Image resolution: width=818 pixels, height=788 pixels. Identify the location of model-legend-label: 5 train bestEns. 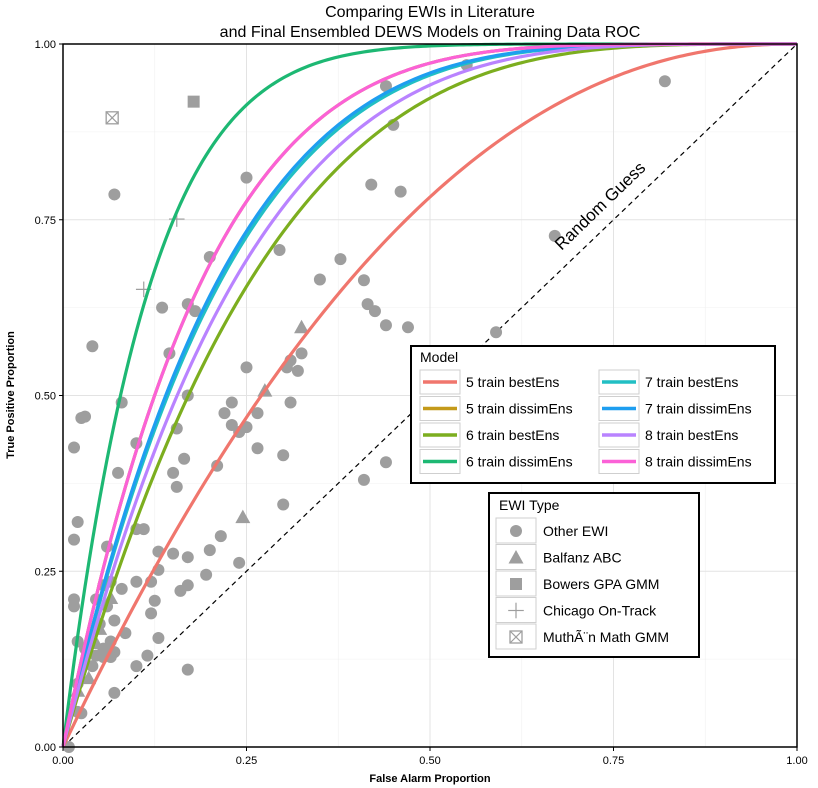
(512, 382).